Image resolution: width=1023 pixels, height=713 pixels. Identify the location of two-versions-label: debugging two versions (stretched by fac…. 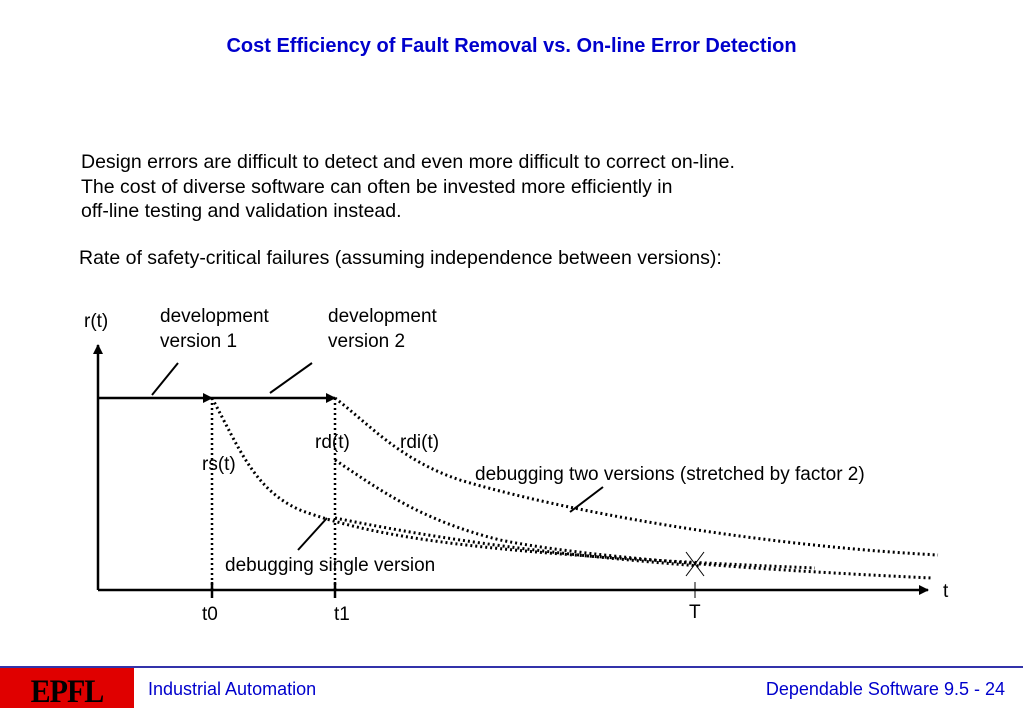
(670, 474).